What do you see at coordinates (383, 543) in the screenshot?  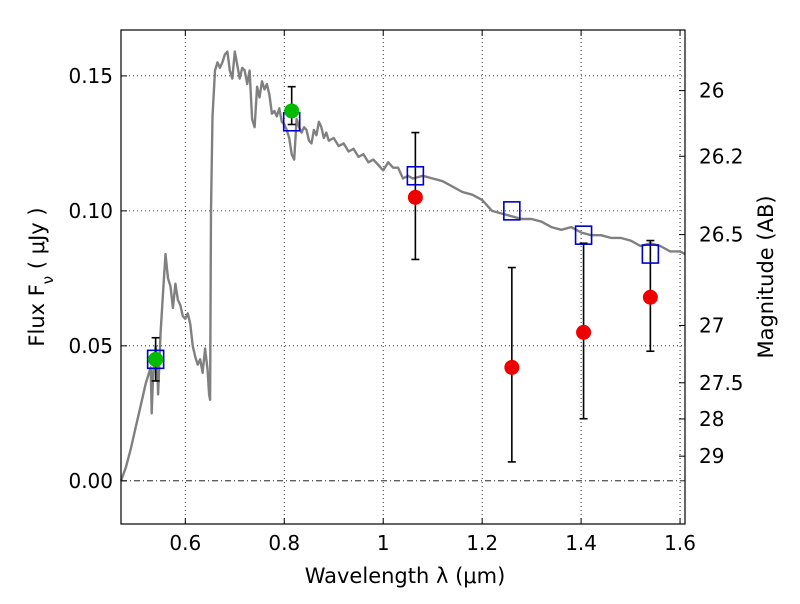 I see `x-tick-label: 1` at bounding box center [383, 543].